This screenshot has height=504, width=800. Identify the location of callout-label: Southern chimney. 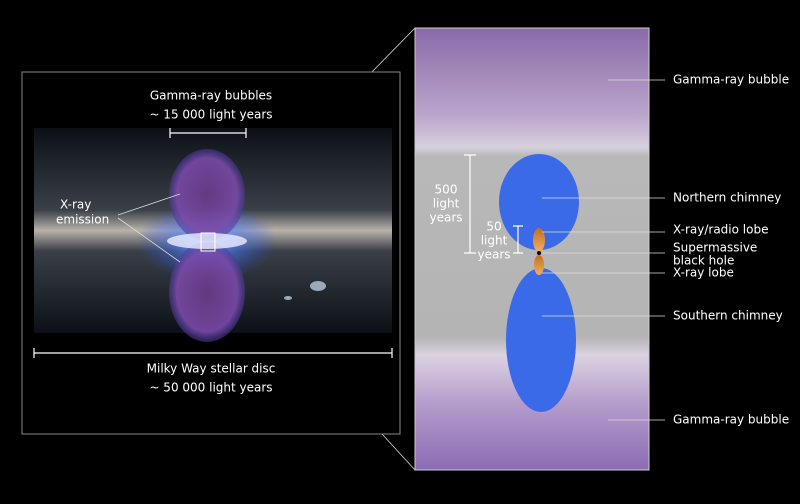
(728, 316).